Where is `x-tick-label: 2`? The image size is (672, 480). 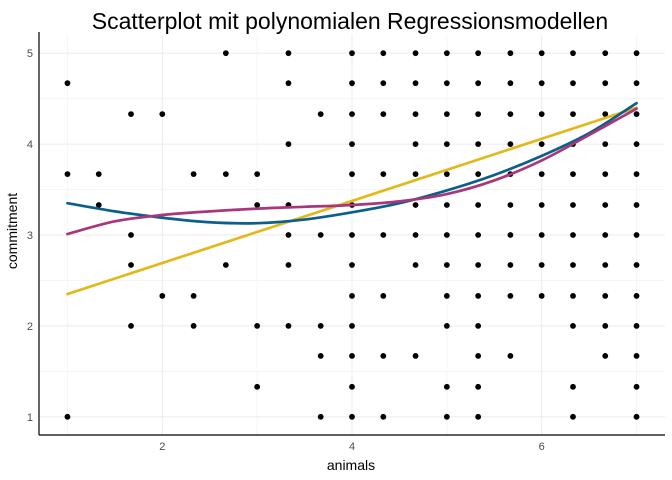
x-tick-label: 2 is located at coordinates (162, 447).